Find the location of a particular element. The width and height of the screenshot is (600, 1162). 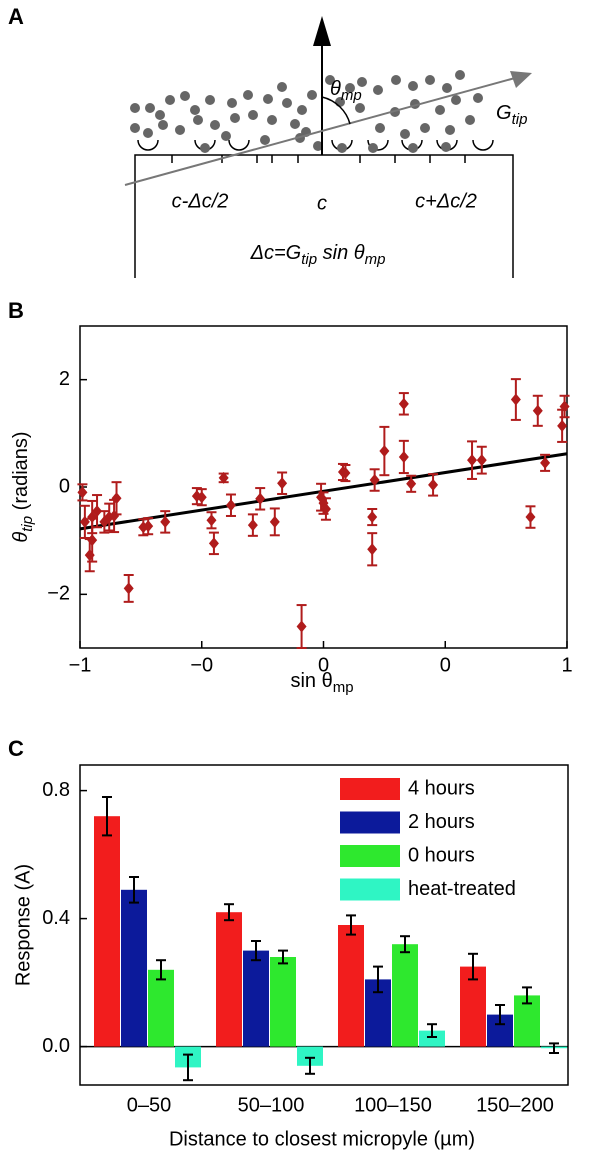

x-tick-label: −1 is located at coordinates (80, 665).